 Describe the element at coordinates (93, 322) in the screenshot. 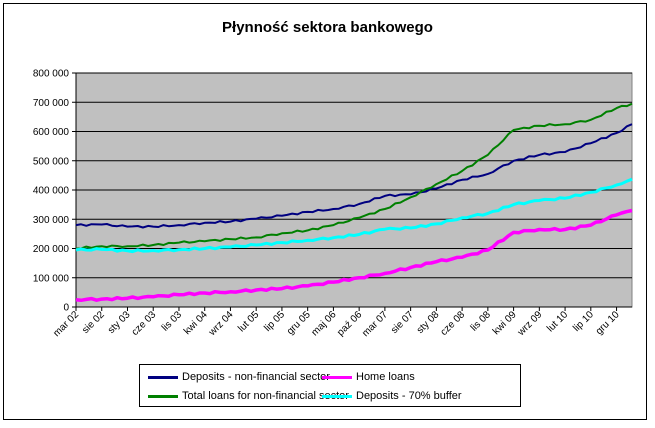

I see `x-tick-label: sie 02` at that location.